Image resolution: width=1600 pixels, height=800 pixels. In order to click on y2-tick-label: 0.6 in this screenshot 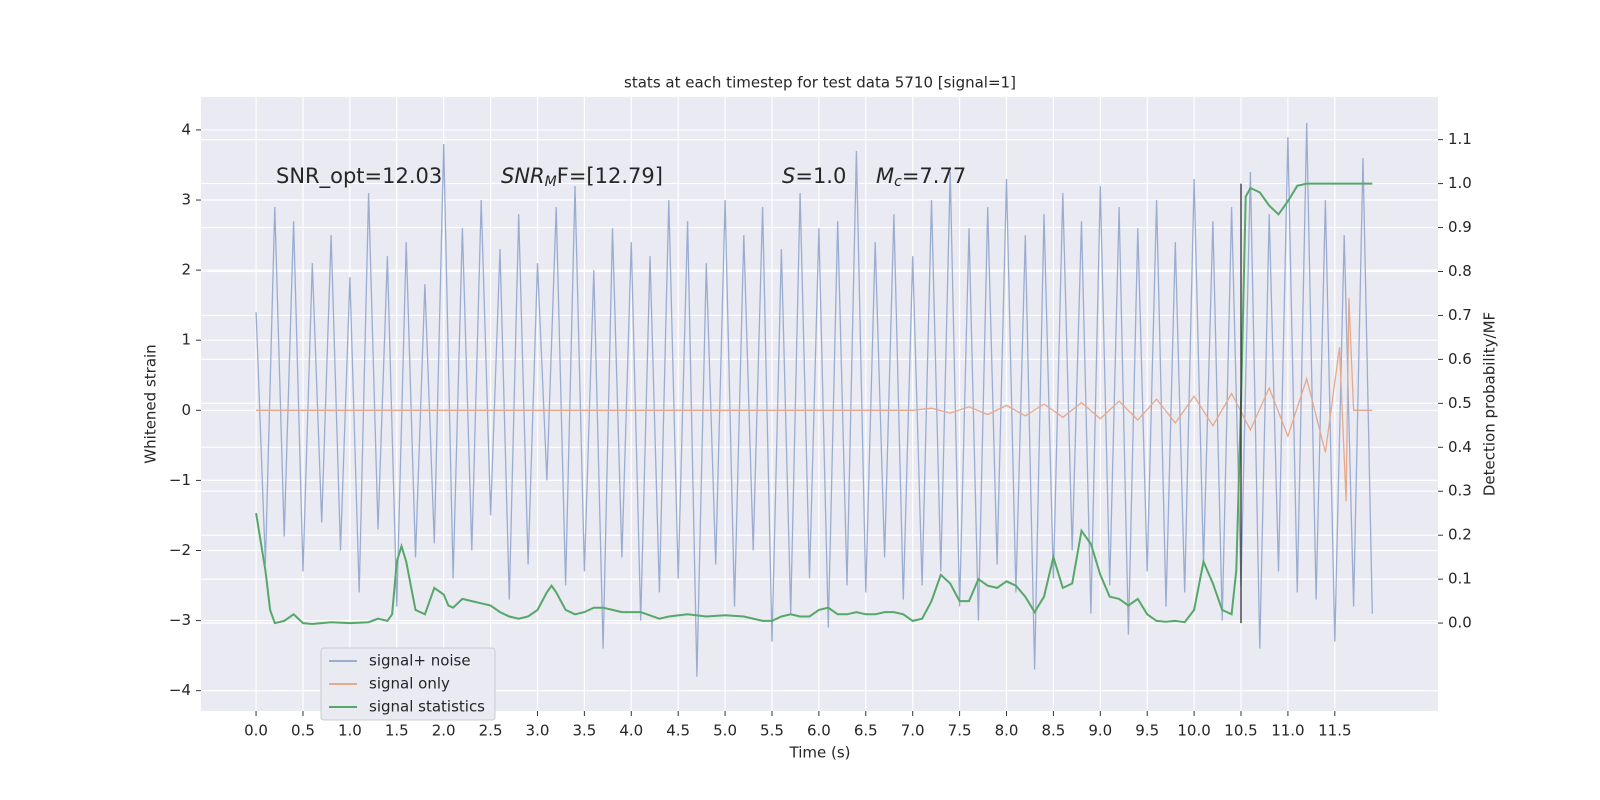, I will do `click(1460, 359)`.